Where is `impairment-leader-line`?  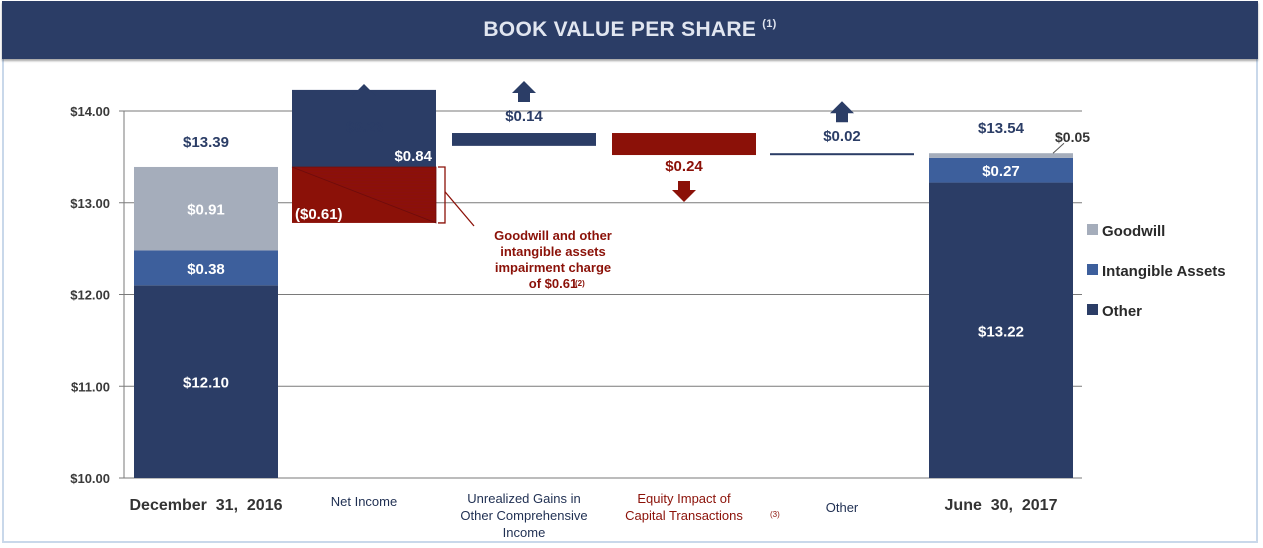
impairment-leader-line is located at coordinates (459, 209).